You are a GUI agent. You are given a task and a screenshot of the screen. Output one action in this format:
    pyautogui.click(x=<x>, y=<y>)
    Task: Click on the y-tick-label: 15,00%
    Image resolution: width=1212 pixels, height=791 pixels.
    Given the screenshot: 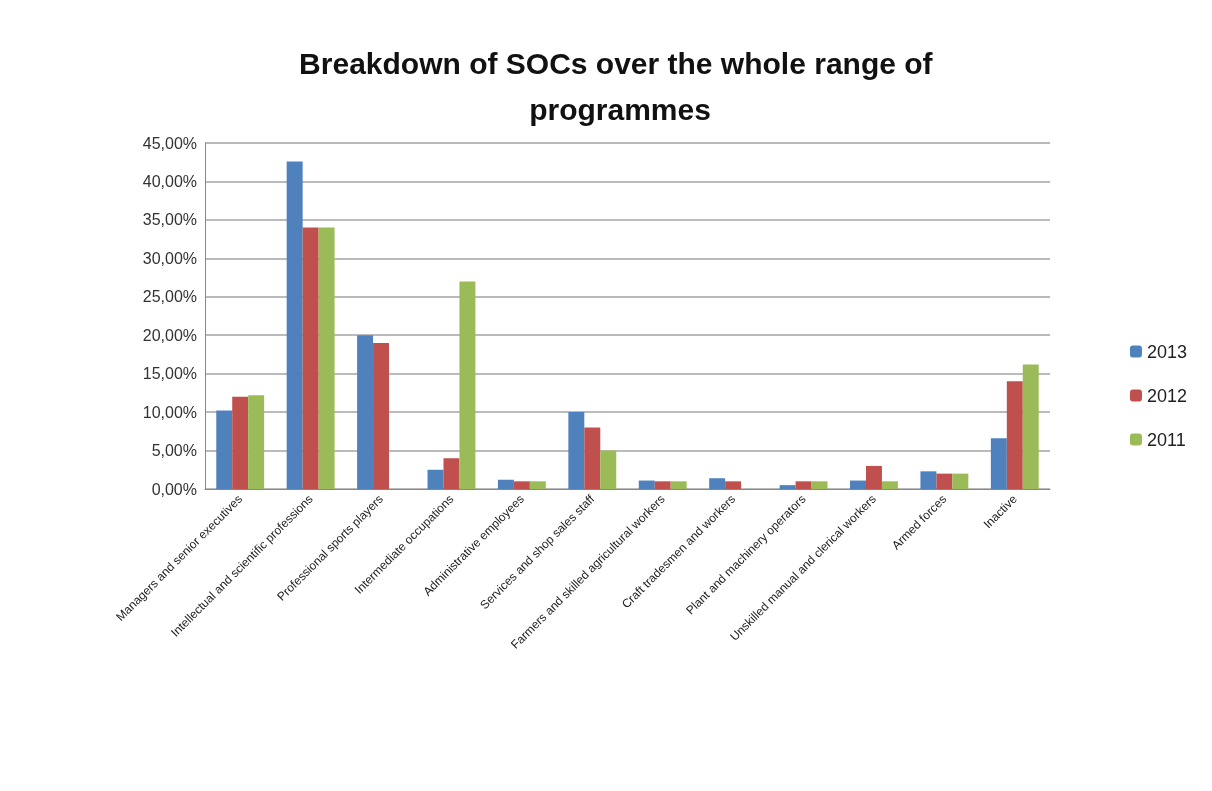 What is the action you would take?
    pyautogui.click(x=169, y=374)
    